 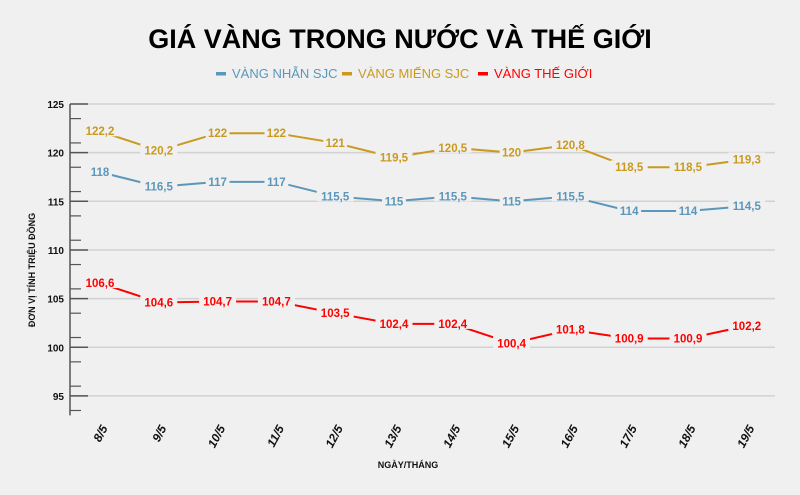 I want to click on x-tick-label: 8/5, so click(x=100, y=434).